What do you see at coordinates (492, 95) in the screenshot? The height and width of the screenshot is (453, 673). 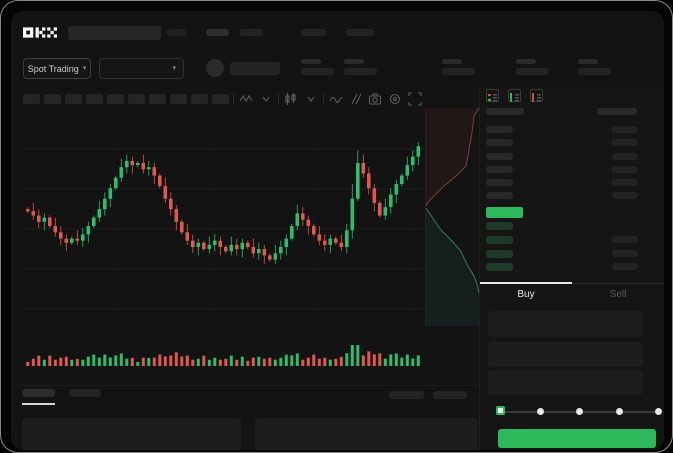 I see `book-both-sides-icon` at bounding box center [492, 95].